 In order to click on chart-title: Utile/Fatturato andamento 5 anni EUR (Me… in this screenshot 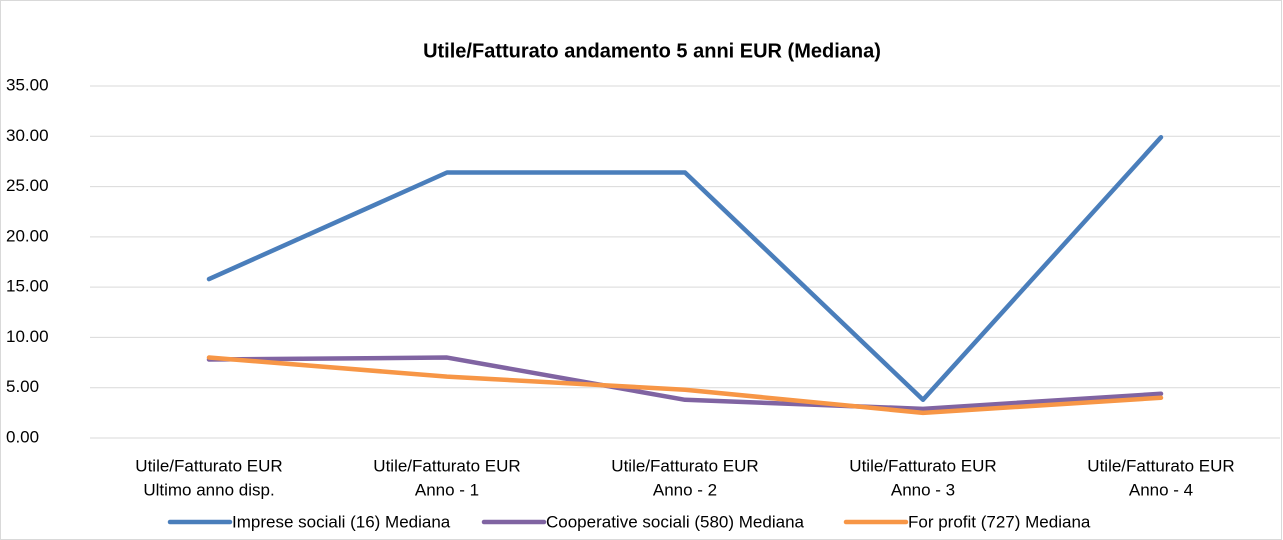, I will do `click(652, 51)`.